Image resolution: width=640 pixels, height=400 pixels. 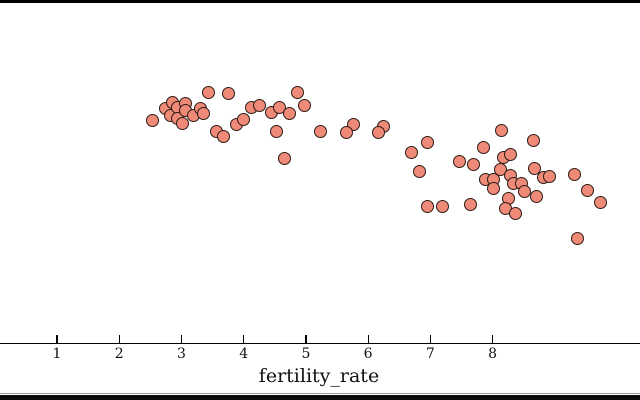 What do you see at coordinates (57, 354) in the screenshot?
I see `x-tick-label: 1` at bounding box center [57, 354].